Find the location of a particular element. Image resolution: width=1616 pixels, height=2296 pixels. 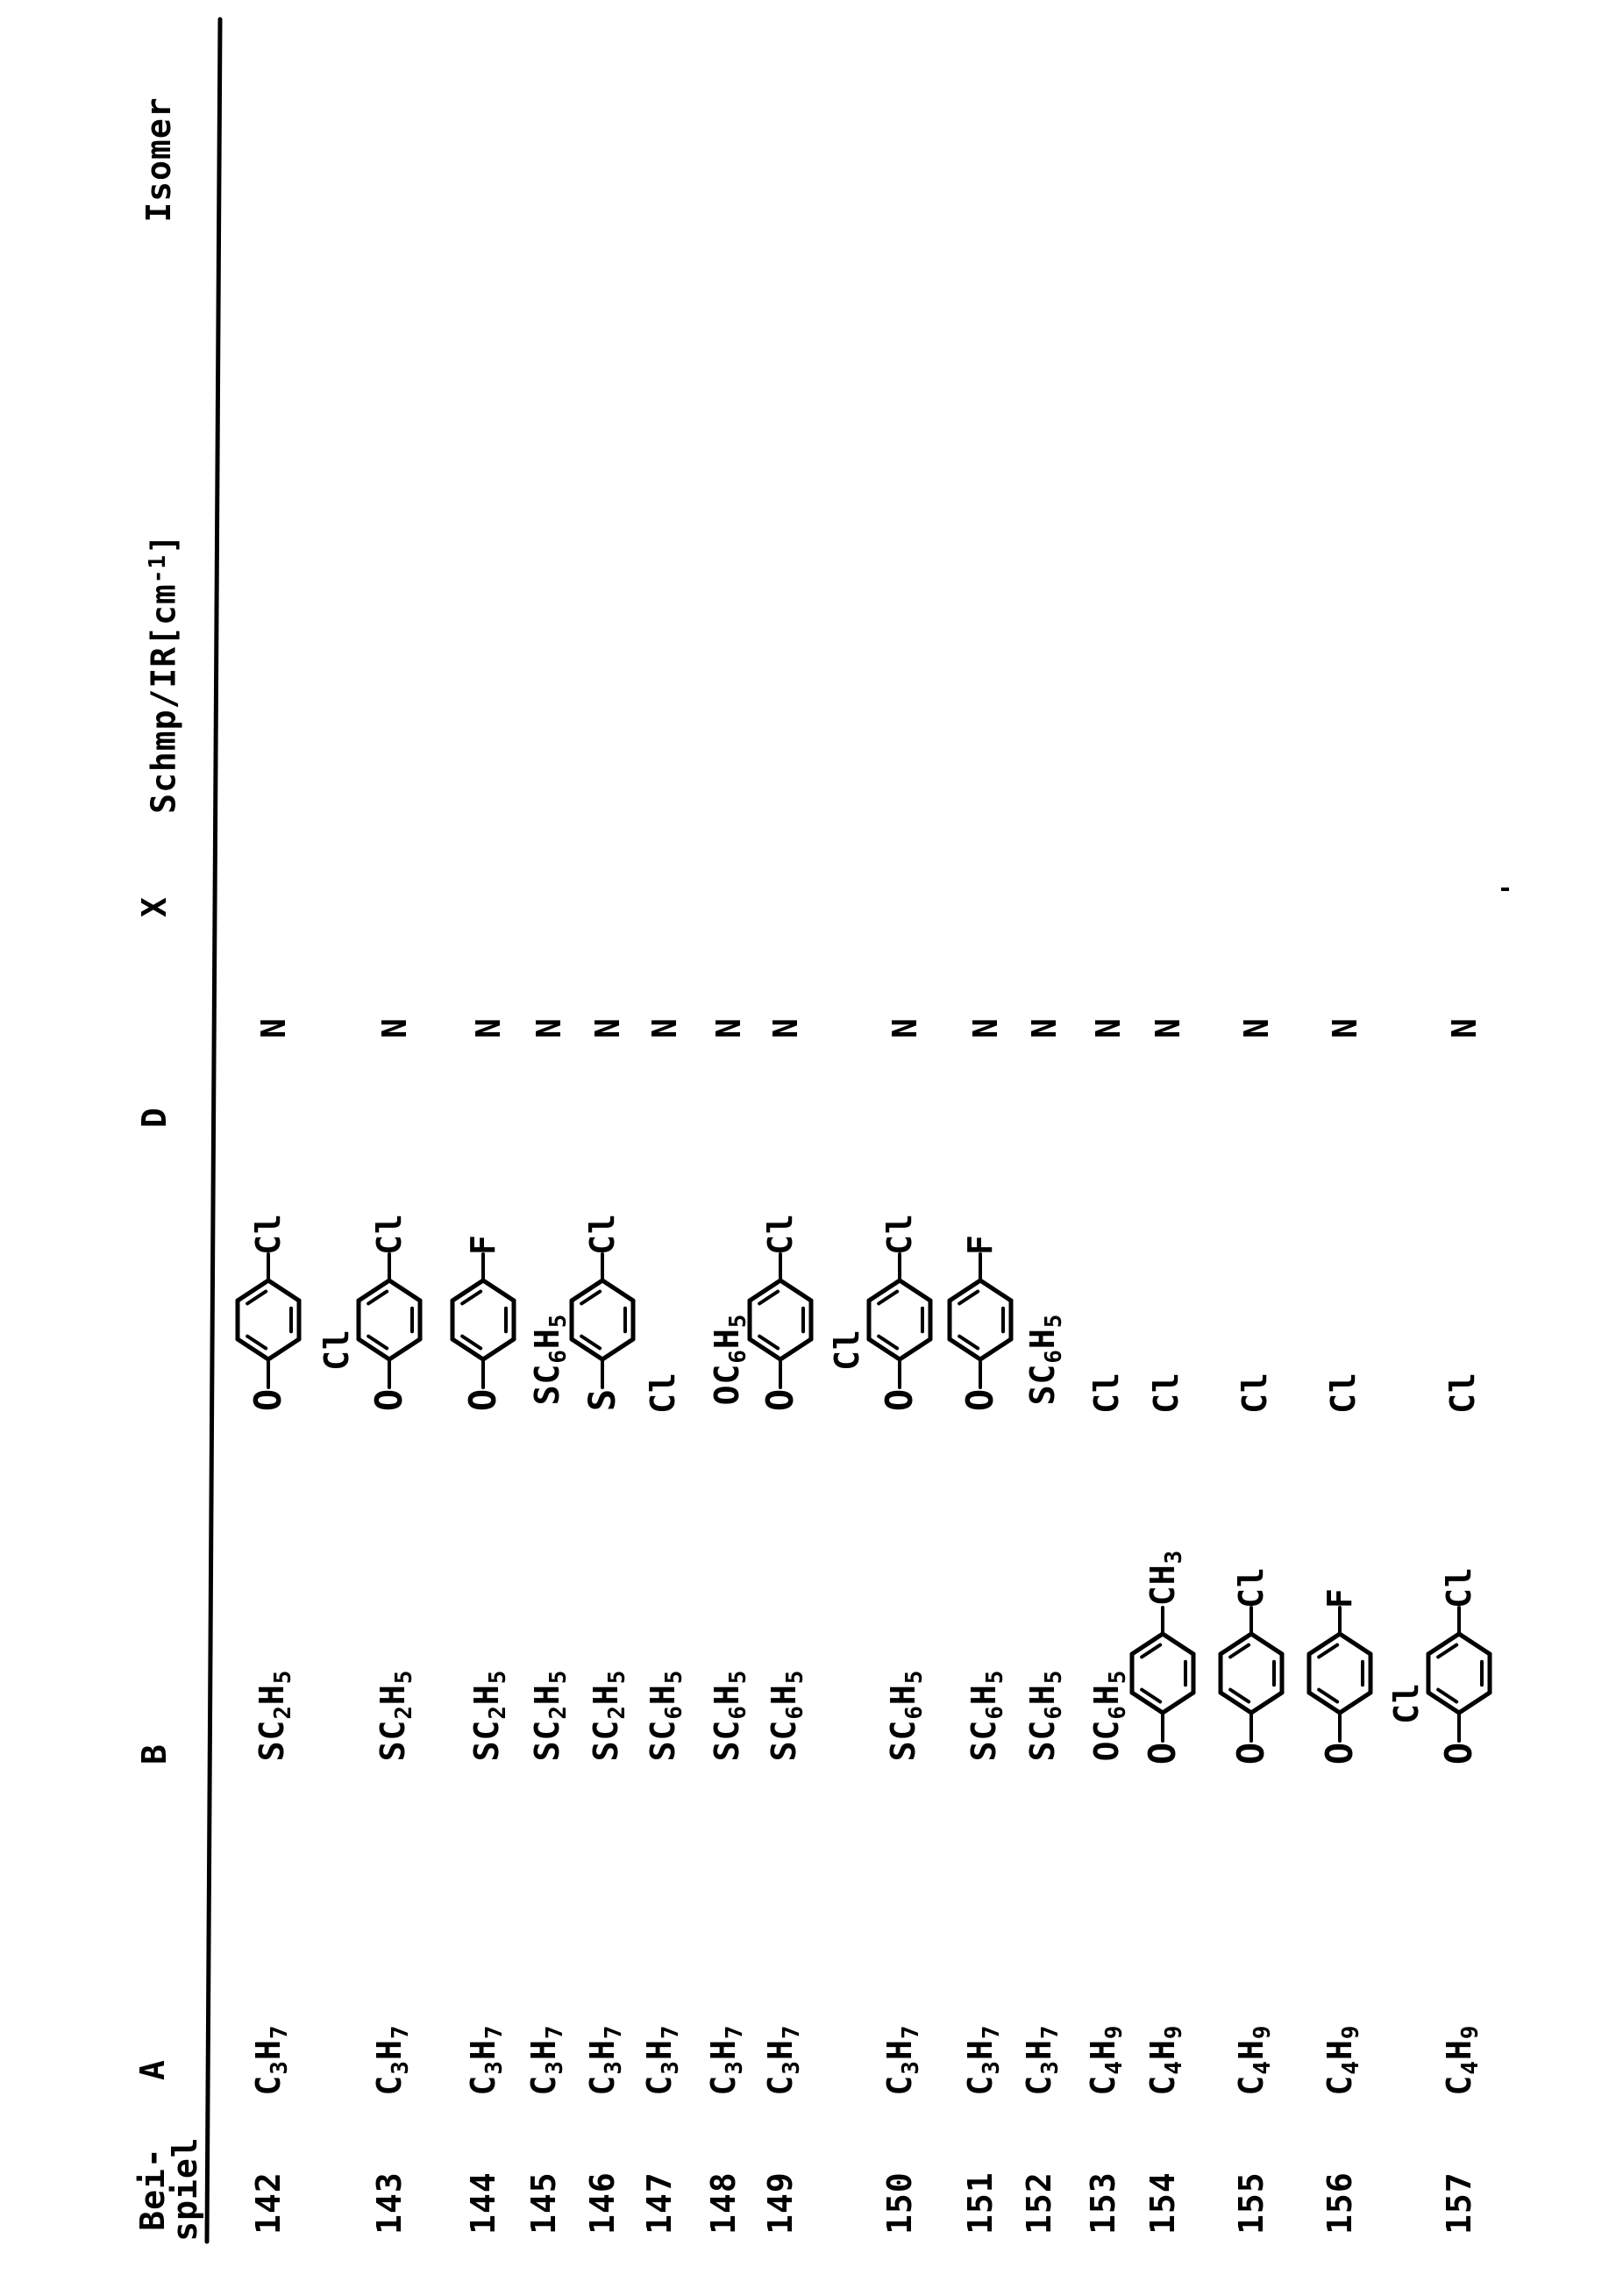

col-header-isomer: Isomer is located at coordinates (158, 159).